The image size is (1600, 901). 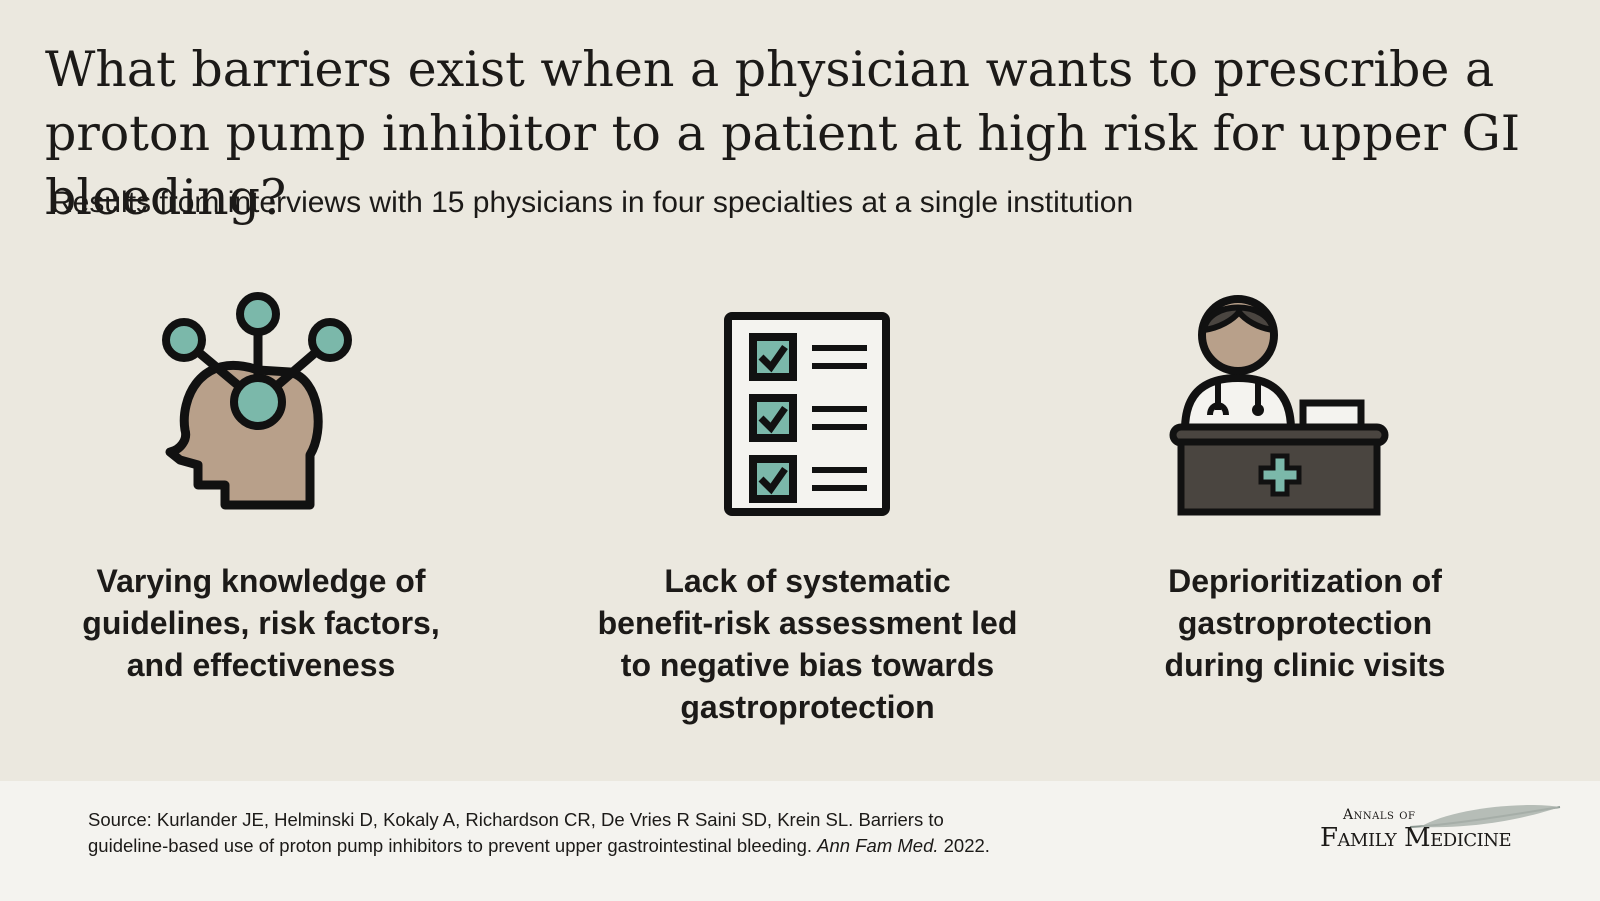 I want to click on caption-line: Varying knowledge of, so click(x=261, y=581).